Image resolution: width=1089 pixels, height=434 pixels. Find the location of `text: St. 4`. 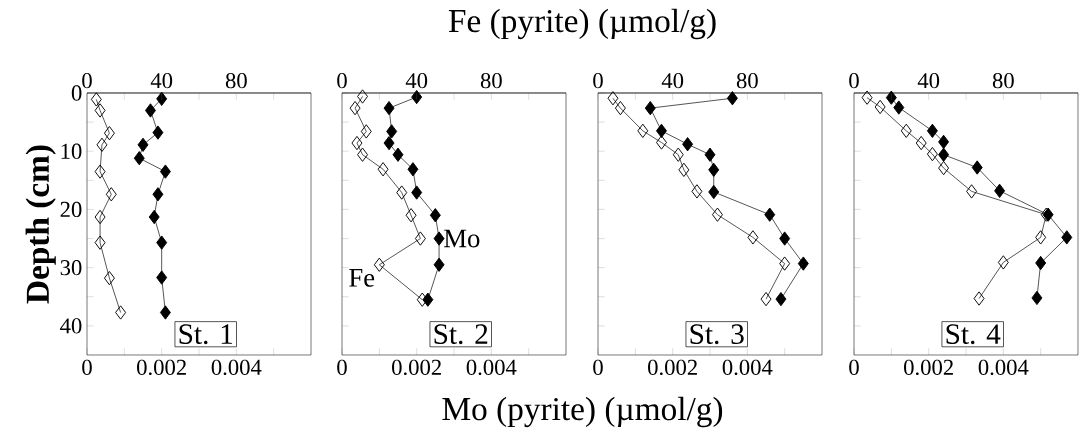

text: St. 4 is located at coordinates (973, 334).